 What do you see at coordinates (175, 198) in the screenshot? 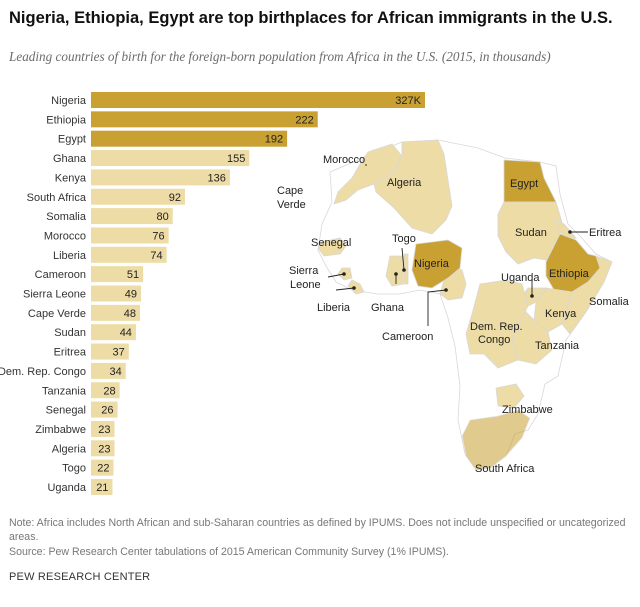
I see `bar-value-label: 92` at bounding box center [175, 198].